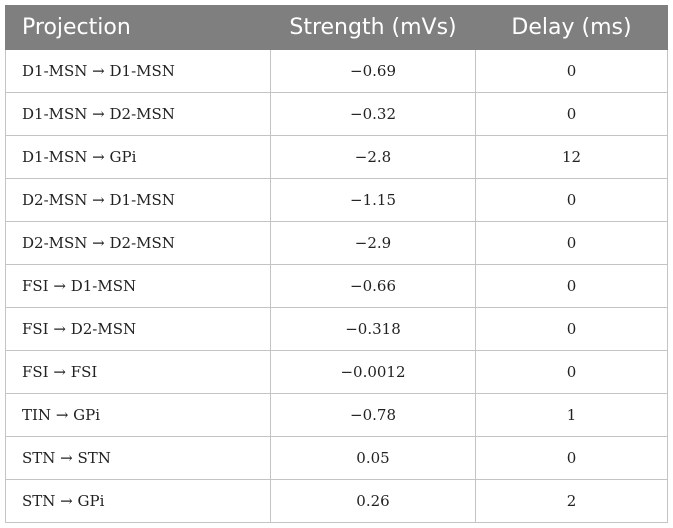 The width and height of the screenshot is (673, 528). What do you see at coordinates (373, 458) in the screenshot?
I see `cell-strength: 0.05` at bounding box center [373, 458].